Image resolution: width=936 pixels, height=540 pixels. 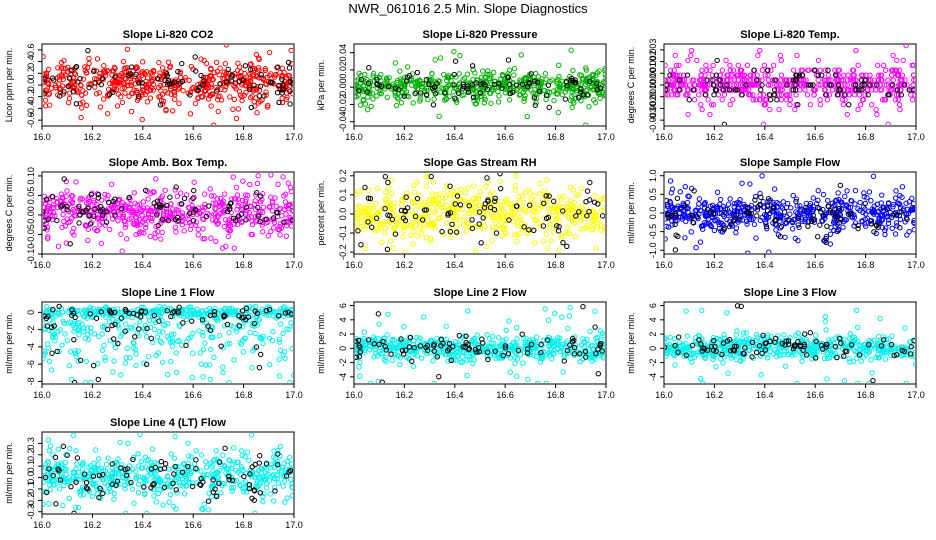 I want to click on y-tick-label: 0.05, so click(x=31, y=196).